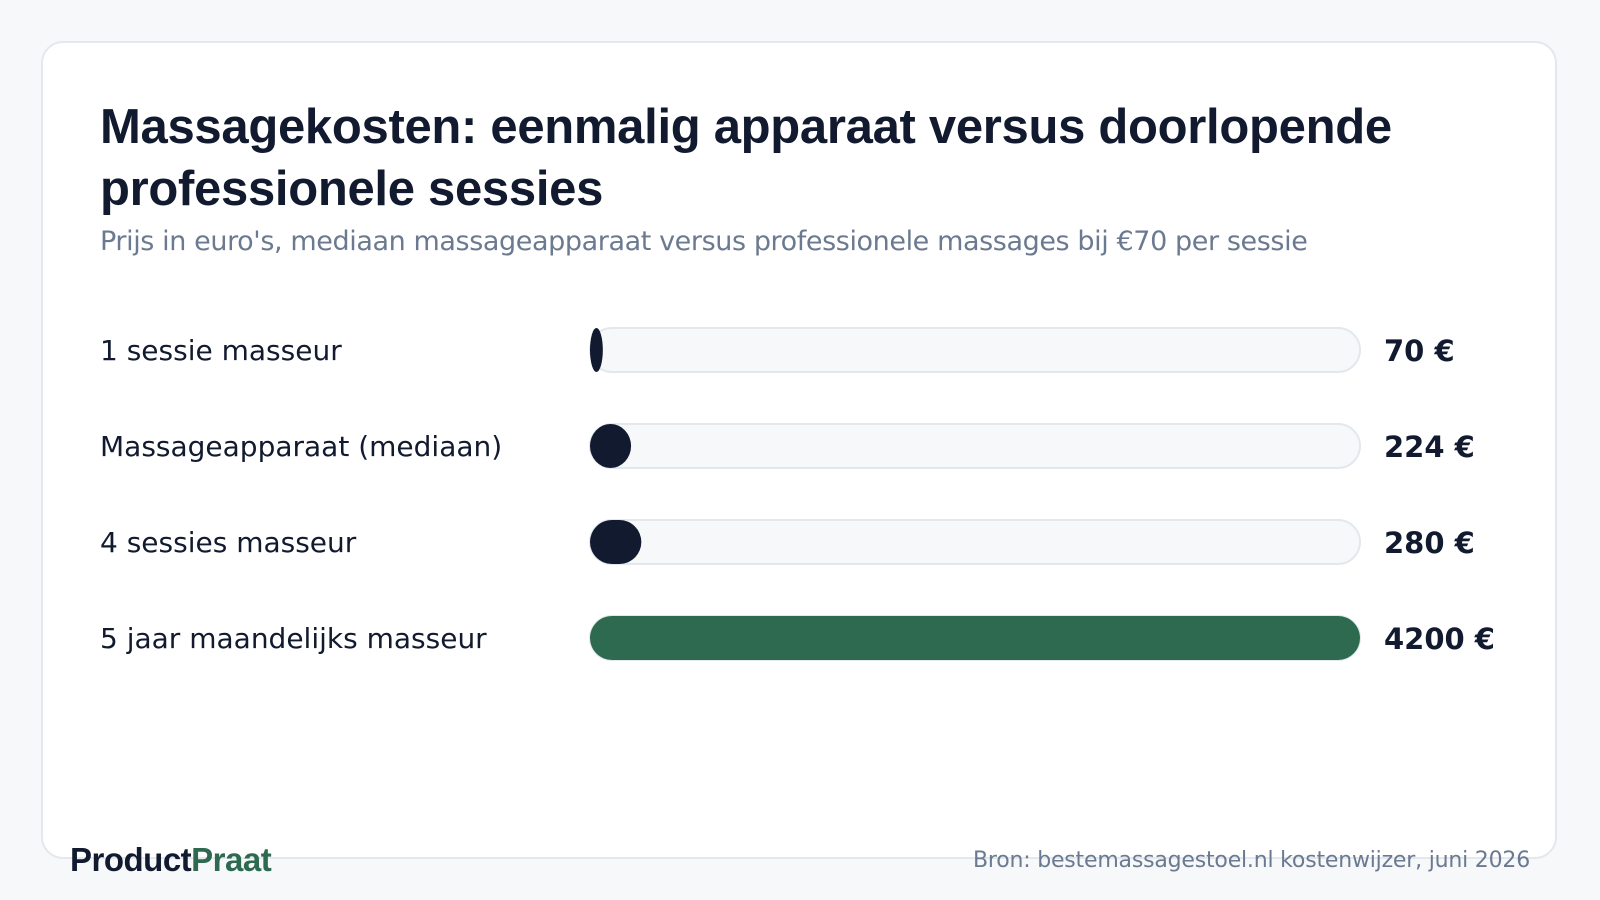 This screenshot has width=1600, height=900. What do you see at coordinates (221, 350) in the screenshot?
I see `category-label: 1 sessie masseur` at bounding box center [221, 350].